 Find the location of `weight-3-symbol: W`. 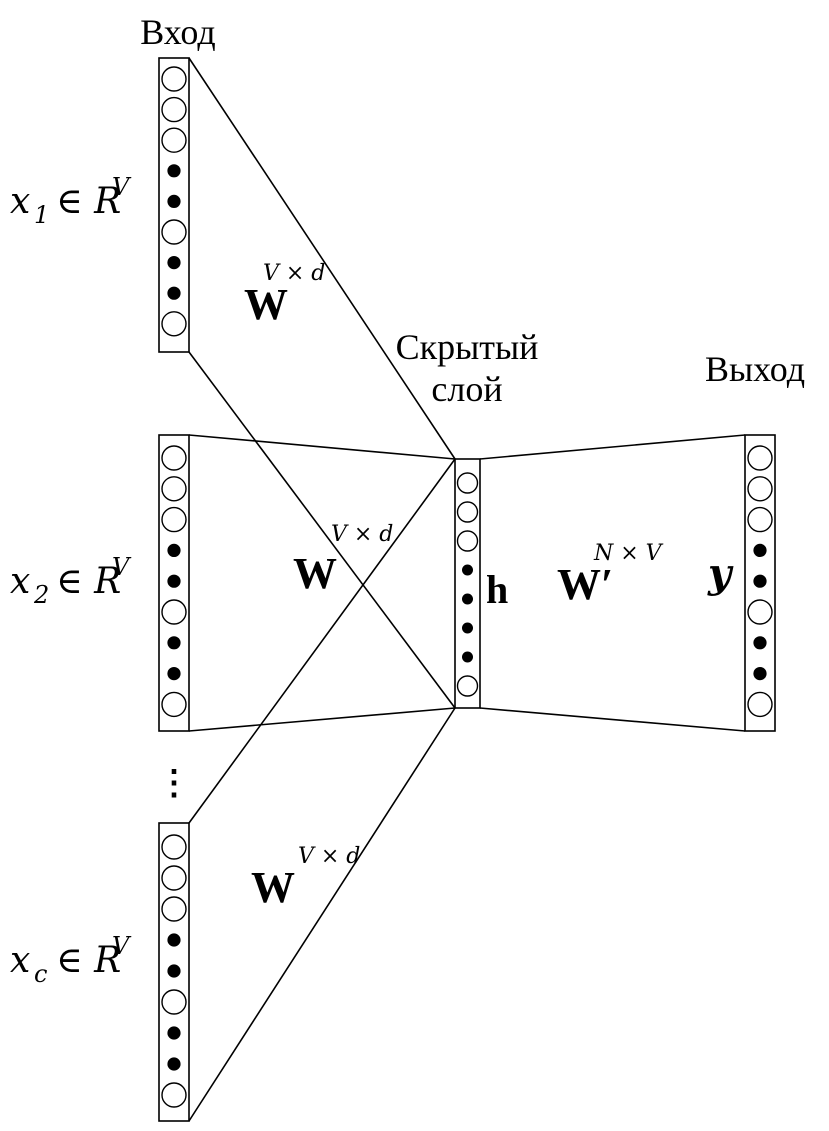

weight-3-symbol: W is located at coordinates (273, 887).